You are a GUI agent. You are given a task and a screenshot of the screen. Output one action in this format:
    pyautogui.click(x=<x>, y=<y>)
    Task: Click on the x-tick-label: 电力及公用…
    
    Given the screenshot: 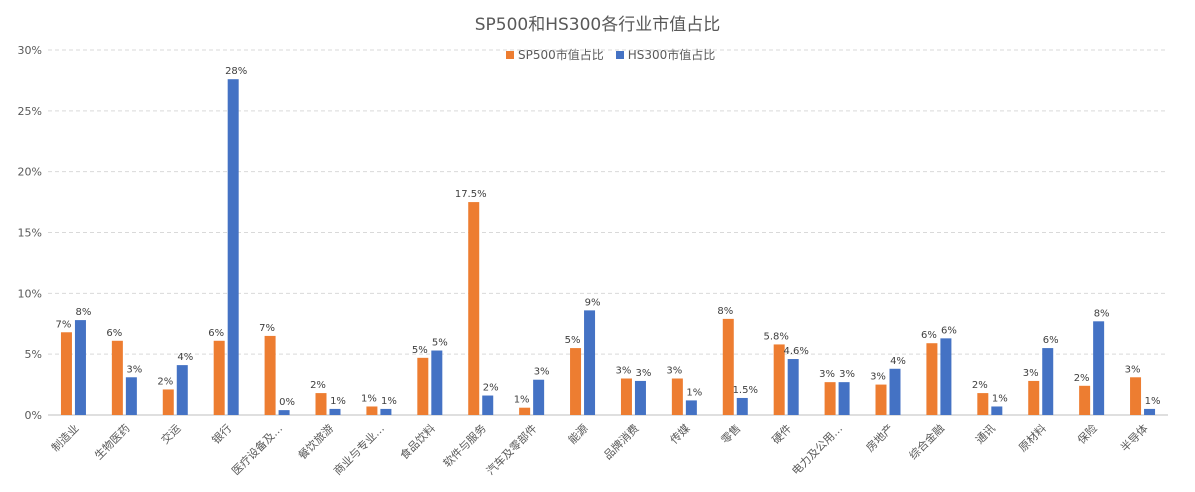 What is the action you would take?
    pyautogui.click(x=817, y=450)
    